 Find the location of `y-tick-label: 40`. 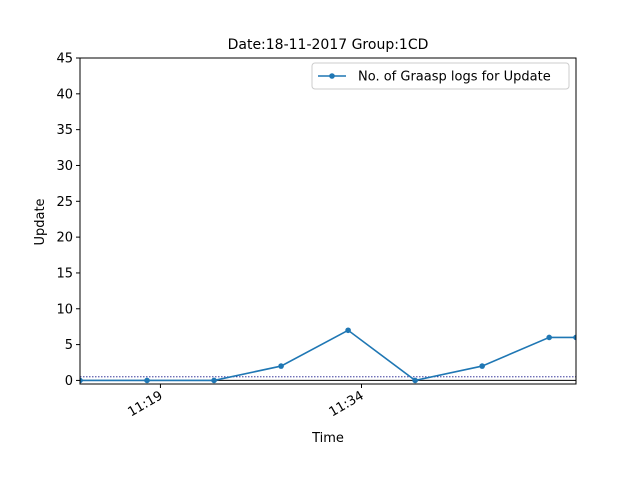

y-tick-label: 40 is located at coordinates (64, 94).